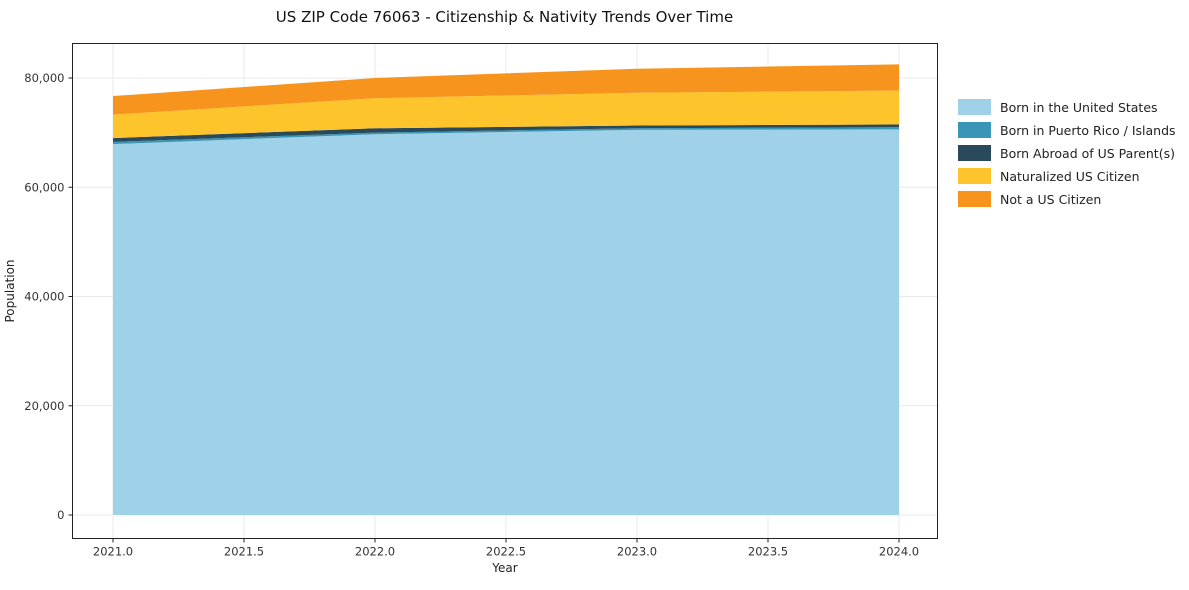  I want to click on legend-item: Born in Puerto Rico / Islands, so click(1067, 130).